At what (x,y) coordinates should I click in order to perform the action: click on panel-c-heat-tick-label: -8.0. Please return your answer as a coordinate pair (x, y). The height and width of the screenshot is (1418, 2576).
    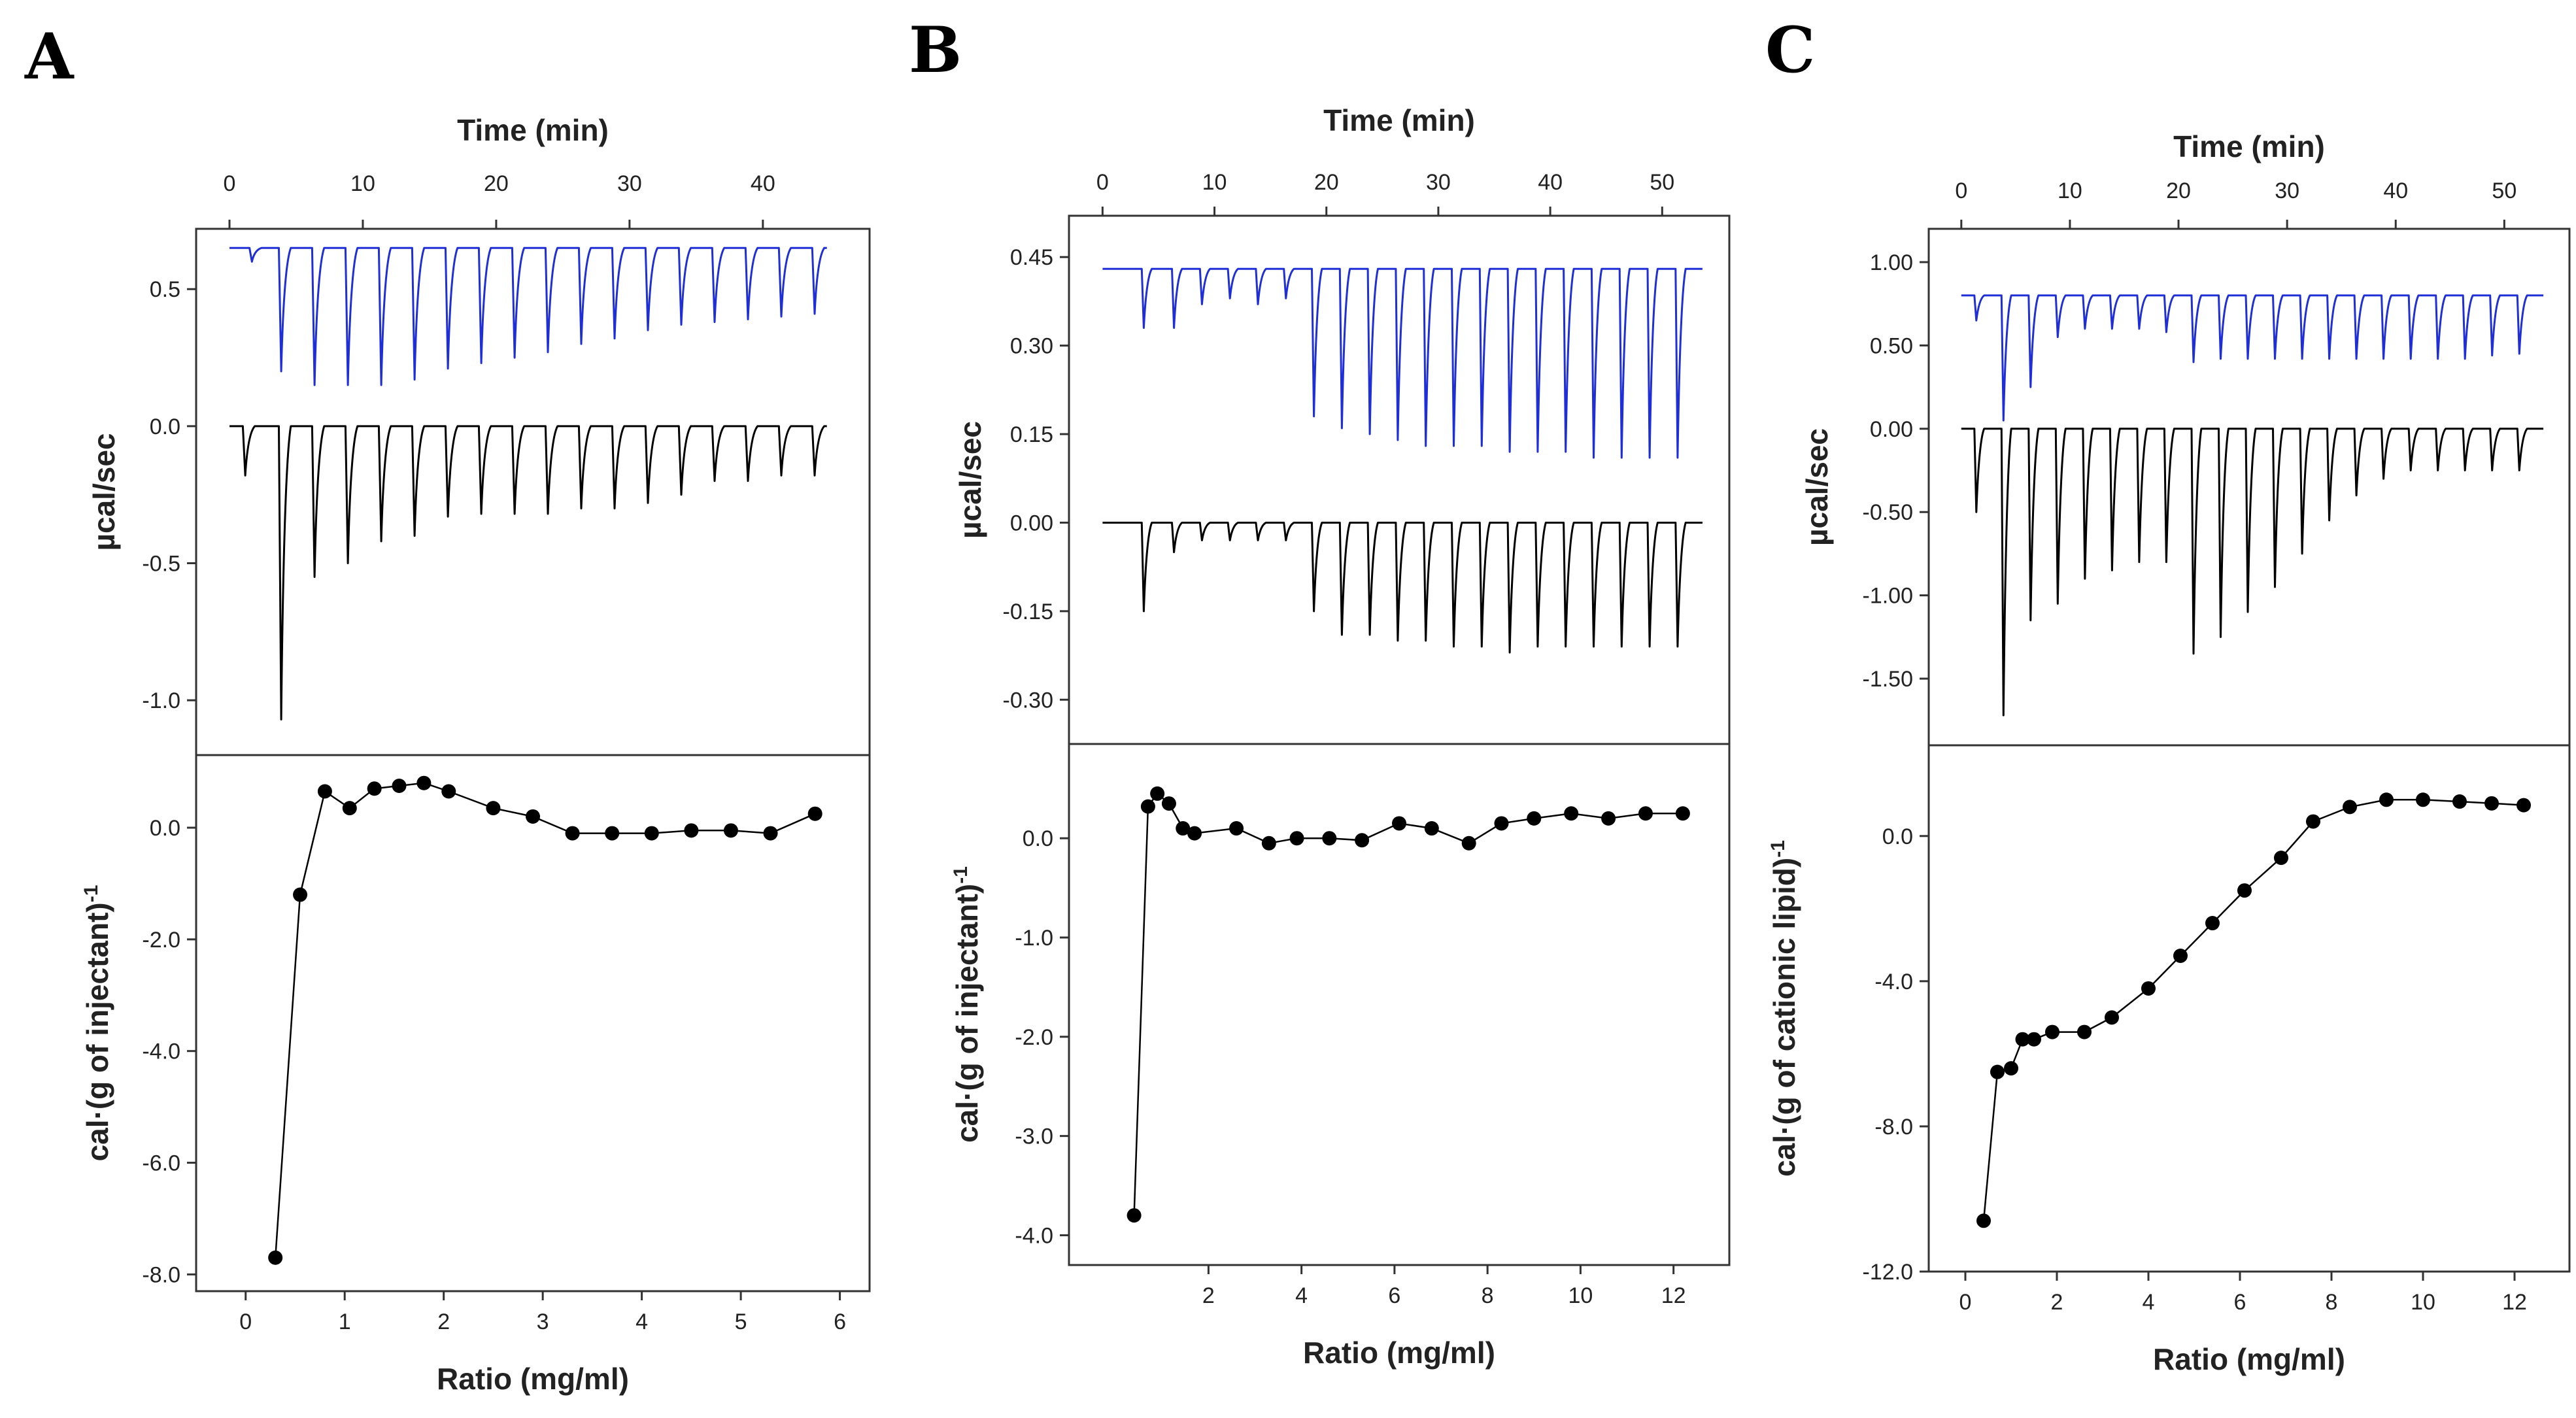
    Looking at the image, I should click on (1893, 1127).